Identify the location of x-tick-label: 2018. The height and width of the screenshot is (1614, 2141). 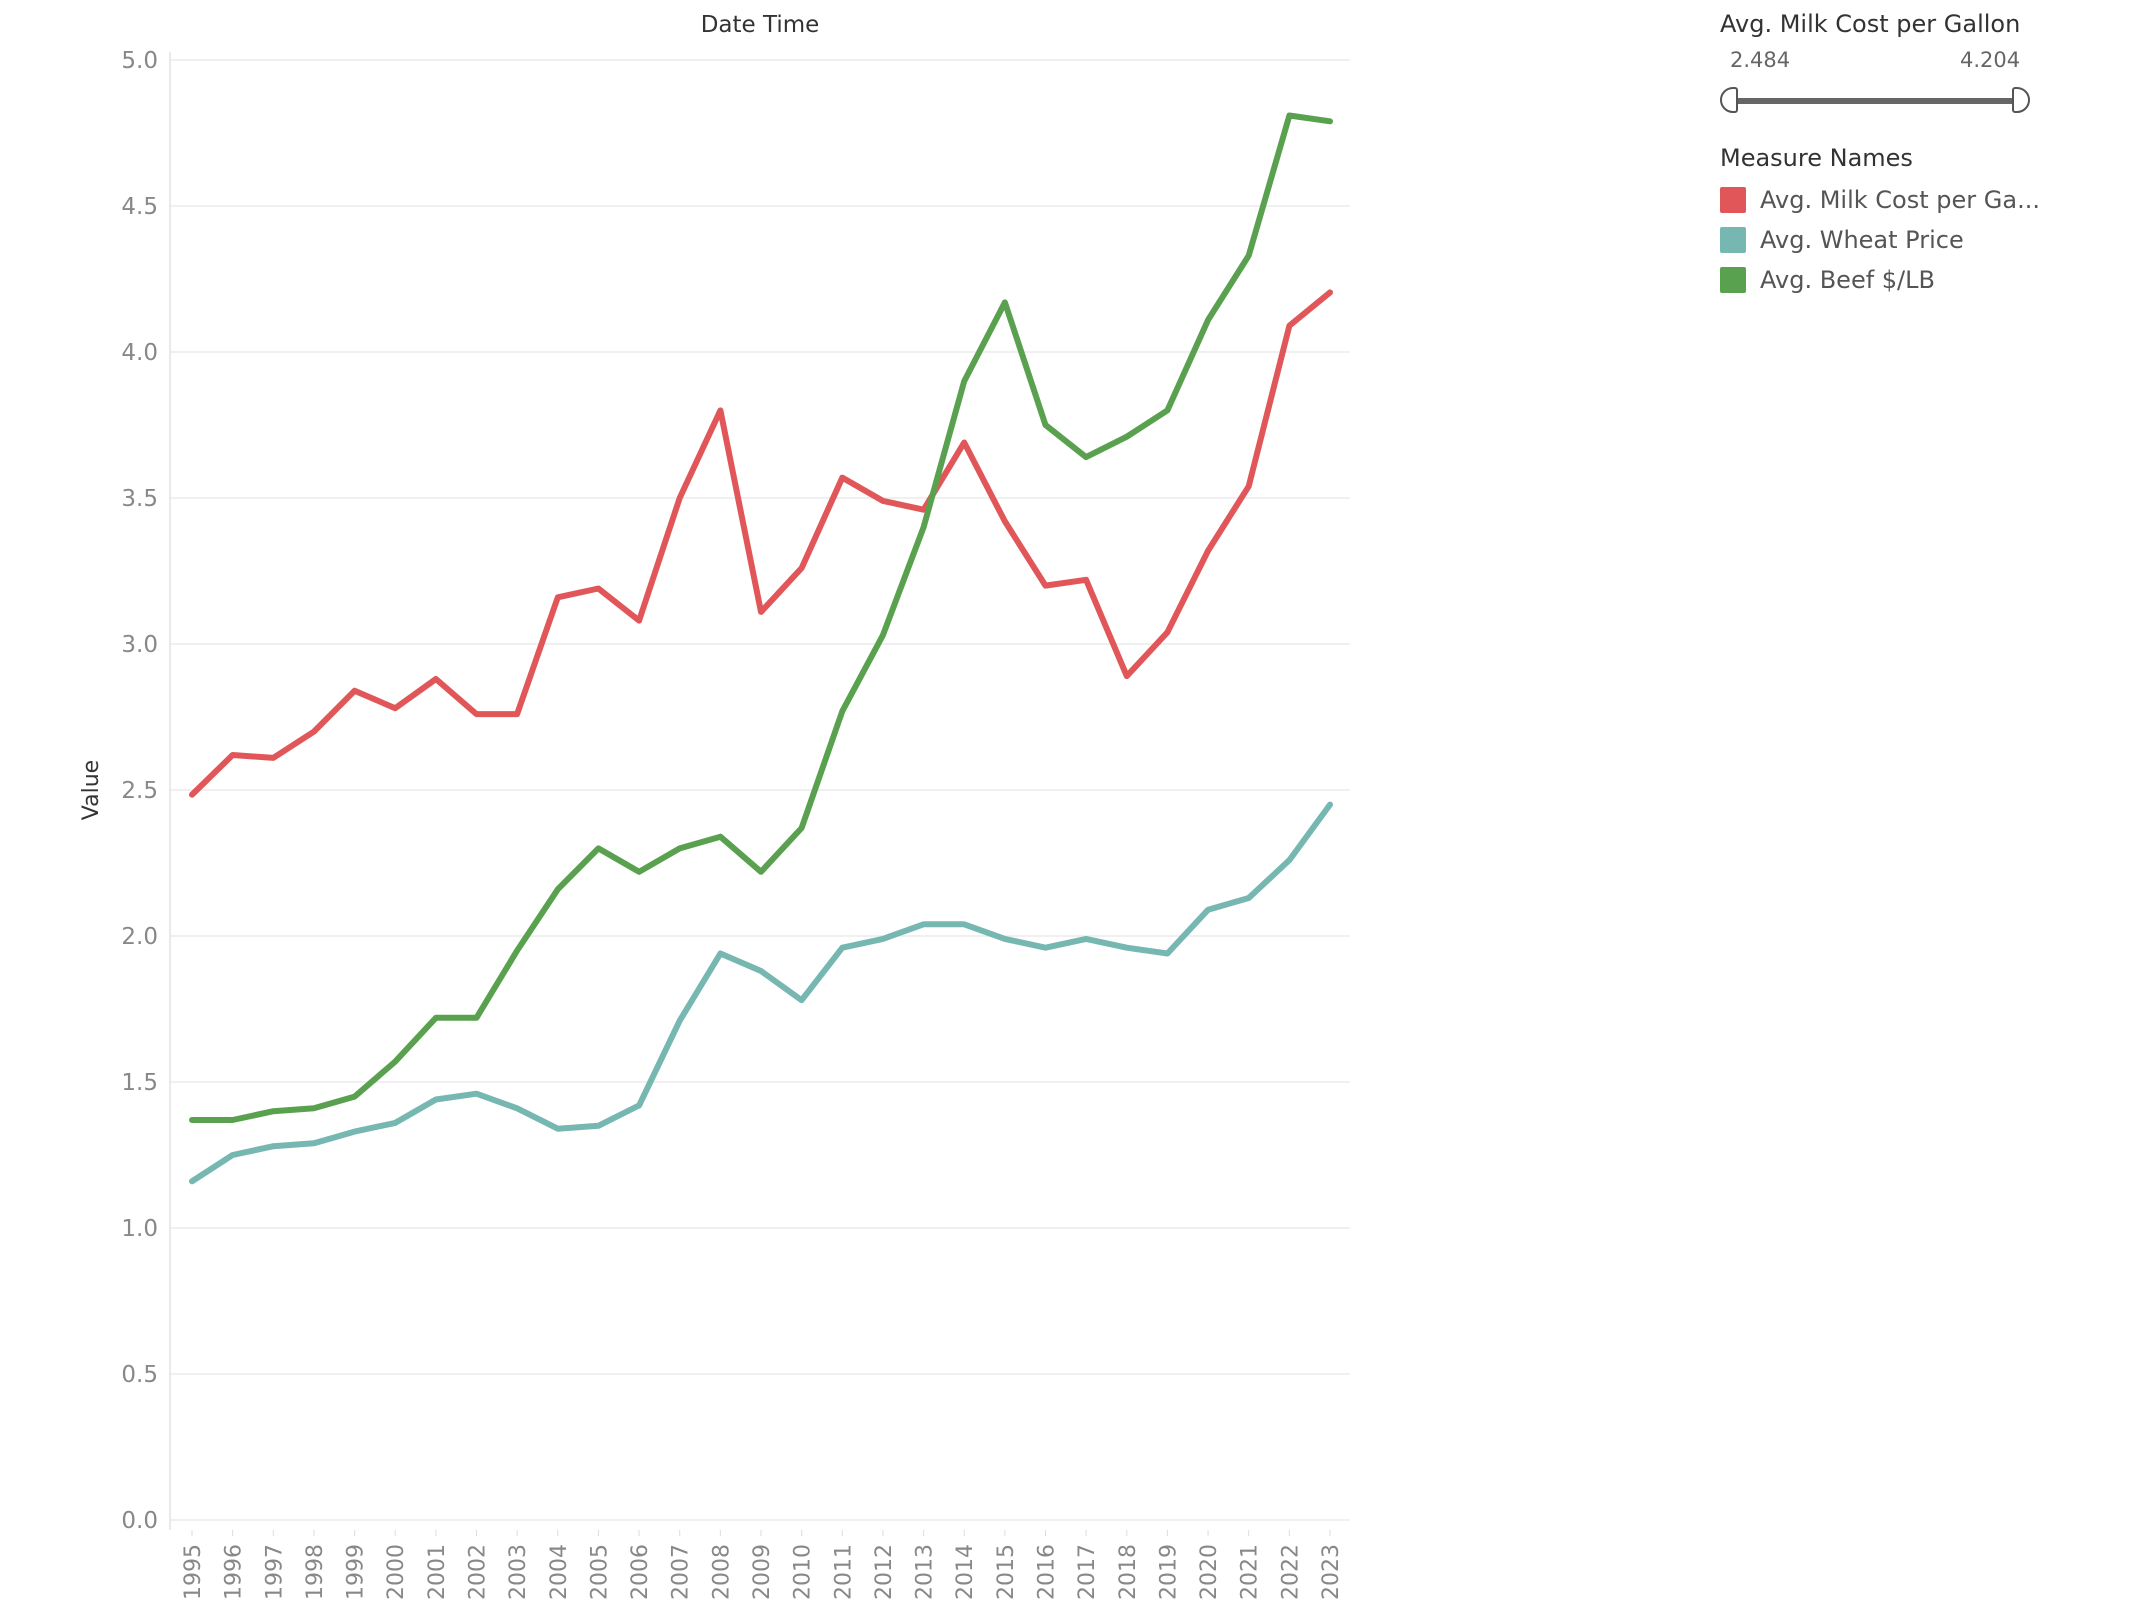
(1128, 1572).